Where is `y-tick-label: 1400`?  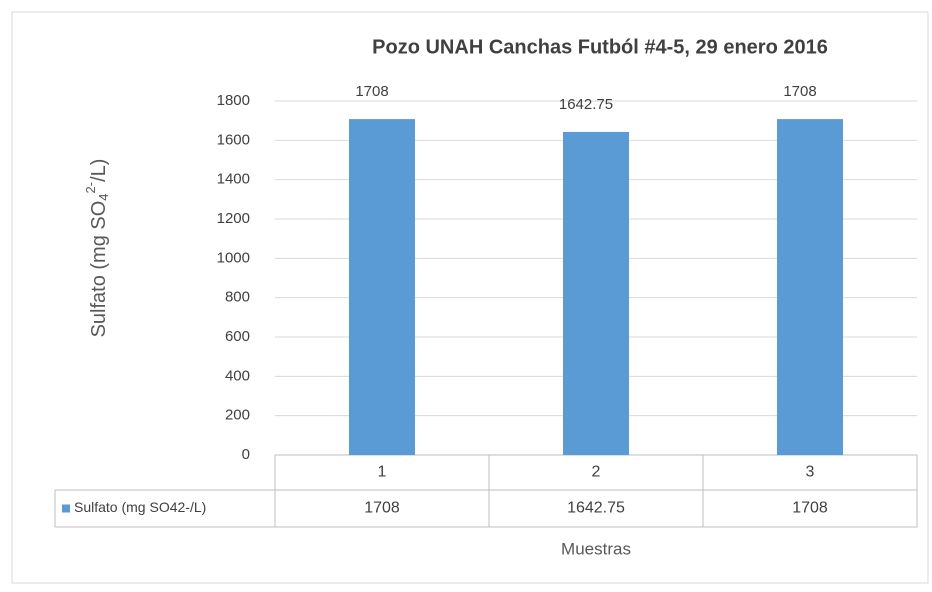
y-tick-label: 1400 is located at coordinates (233, 179).